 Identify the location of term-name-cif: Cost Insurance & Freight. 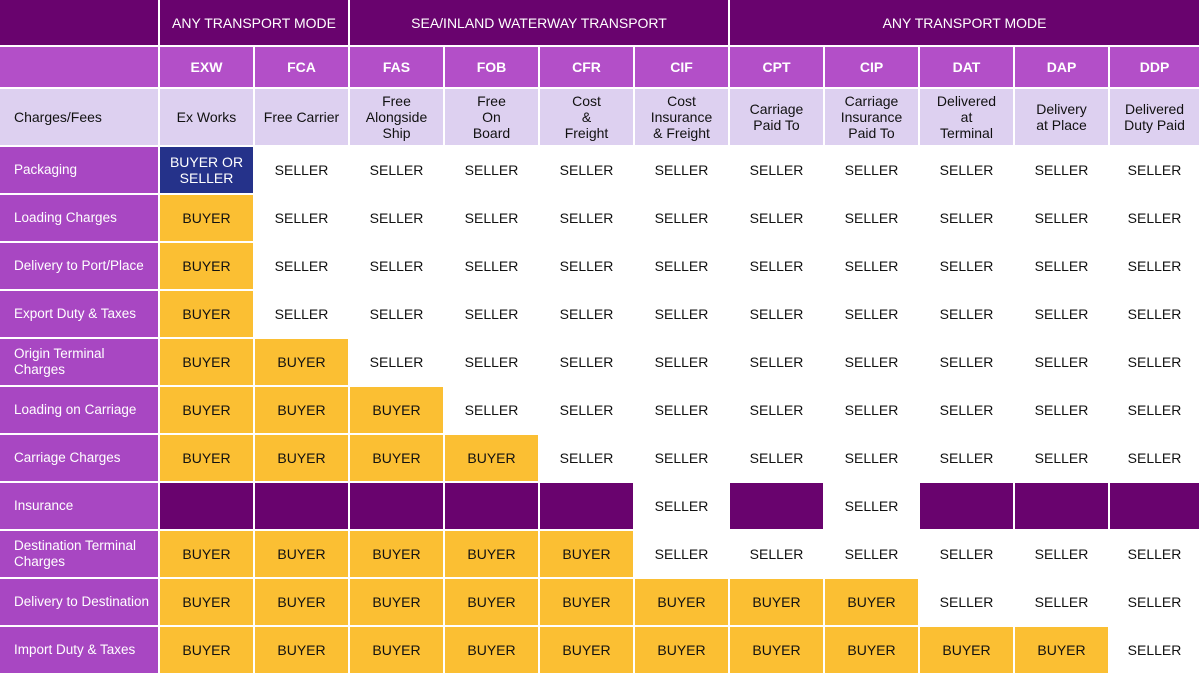
(682, 117).